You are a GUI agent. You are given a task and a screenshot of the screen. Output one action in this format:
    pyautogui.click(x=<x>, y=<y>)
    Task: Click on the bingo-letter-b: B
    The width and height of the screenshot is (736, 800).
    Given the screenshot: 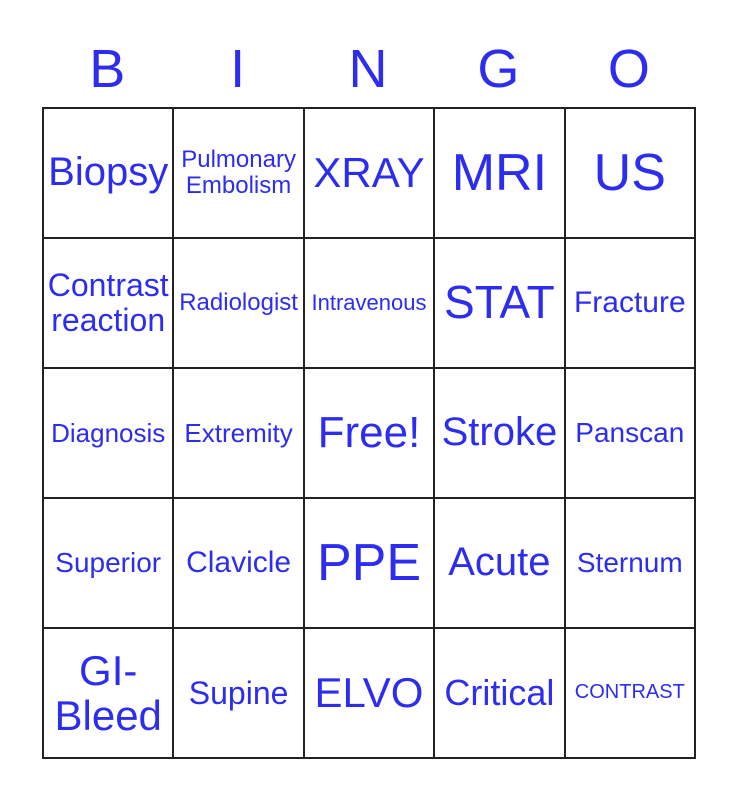 What is the action you would take?
    pyautogui.click(x=107, y=69)
    